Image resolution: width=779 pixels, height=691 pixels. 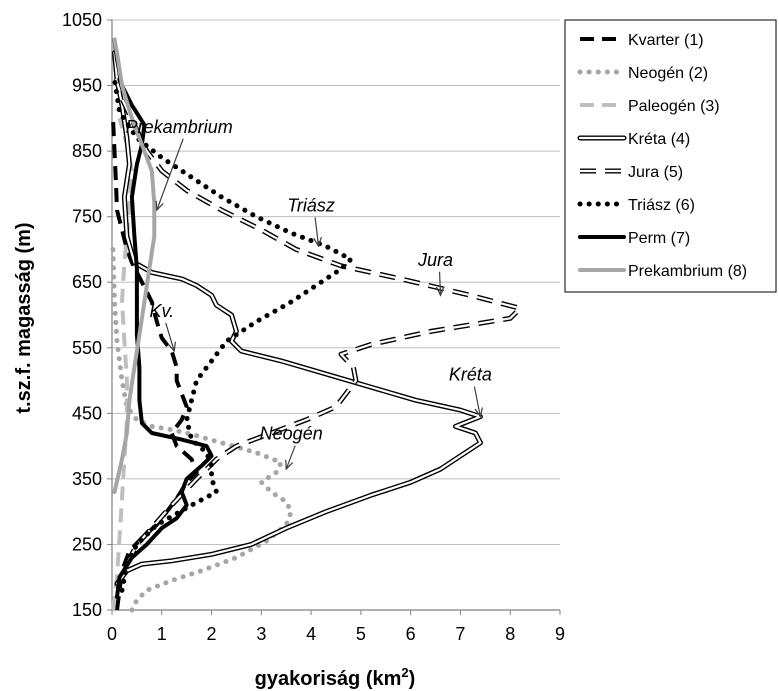 I want to click on x-tick-label-0: 0, so click(x=112, y=634).